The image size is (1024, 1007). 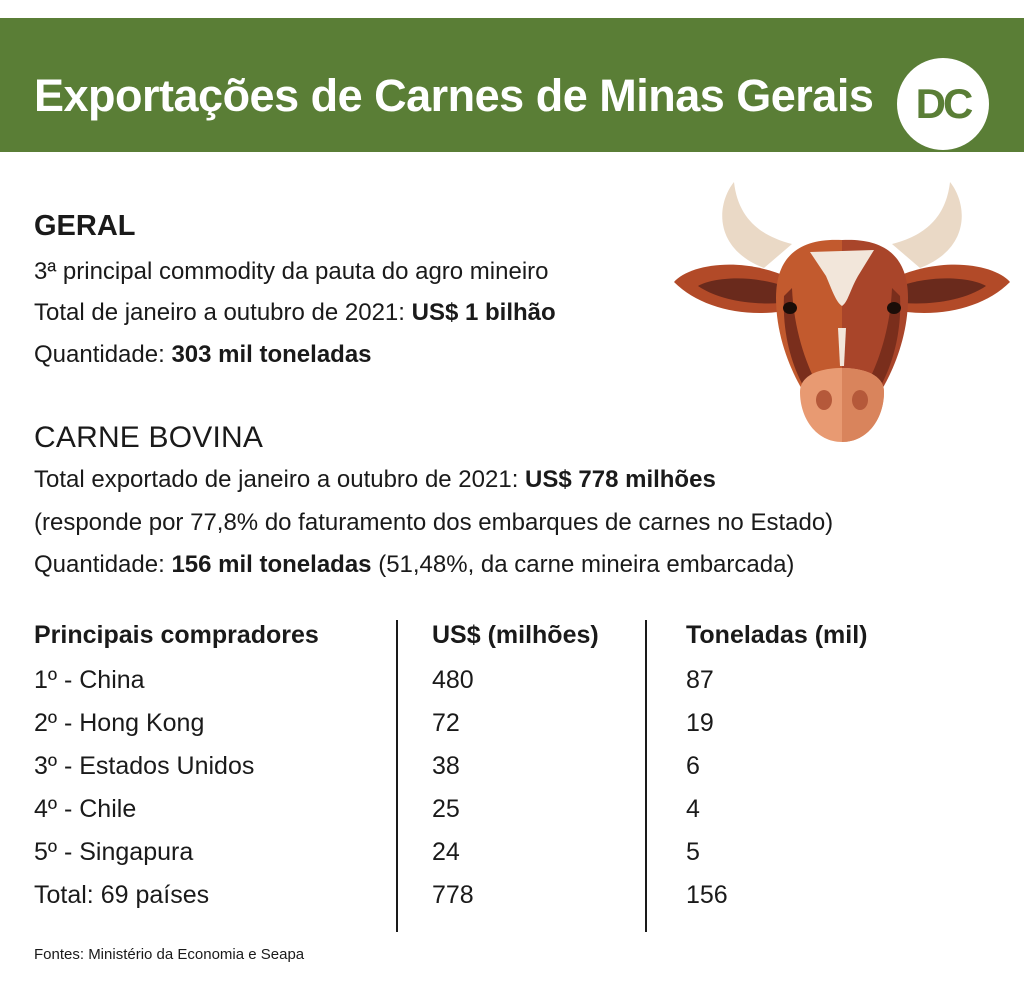 I want to click on geral-quantity-value: 303 mil toneladas, so click(x=271, y=354).